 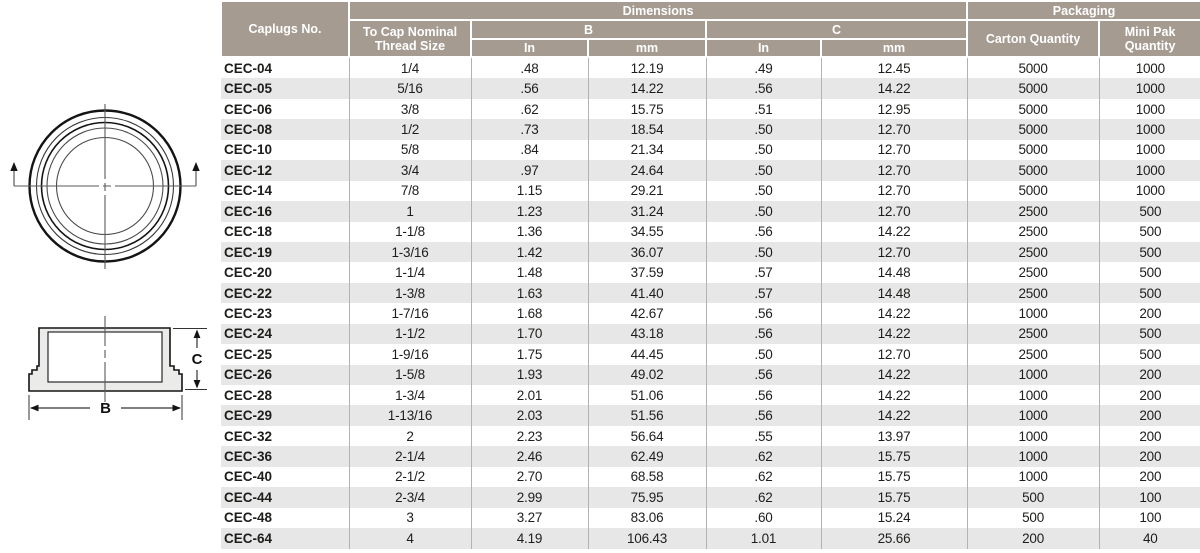 I want to click on table-row: CEC-28 1-3/4 2.01 51.06.56 14.22 1000 200, so click(x=710, y=395).